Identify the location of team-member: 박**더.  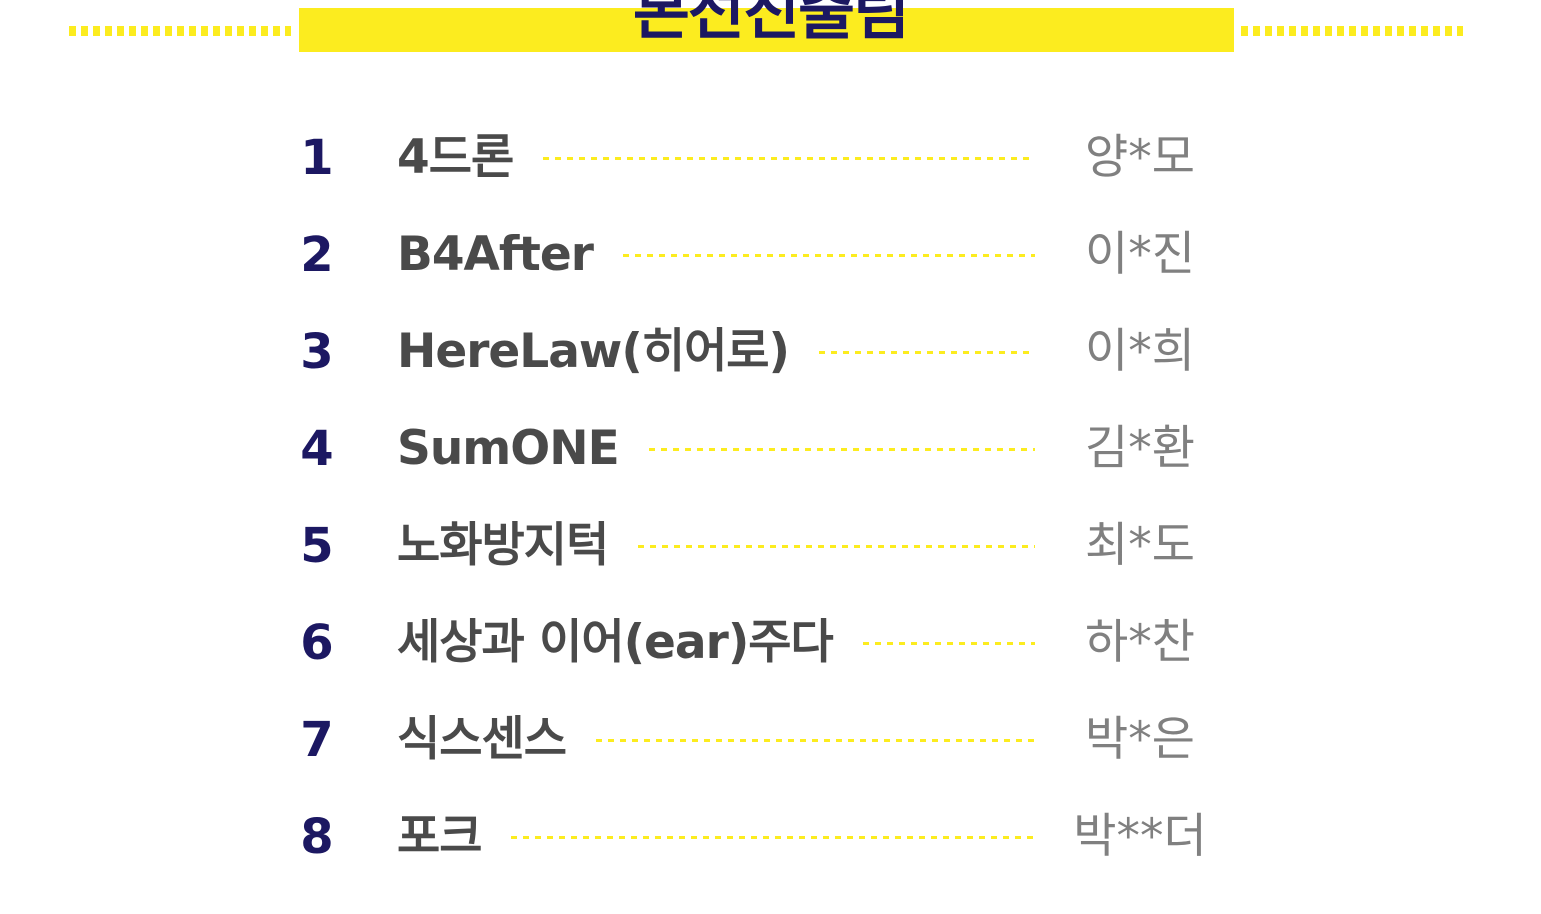
(1140, 836).